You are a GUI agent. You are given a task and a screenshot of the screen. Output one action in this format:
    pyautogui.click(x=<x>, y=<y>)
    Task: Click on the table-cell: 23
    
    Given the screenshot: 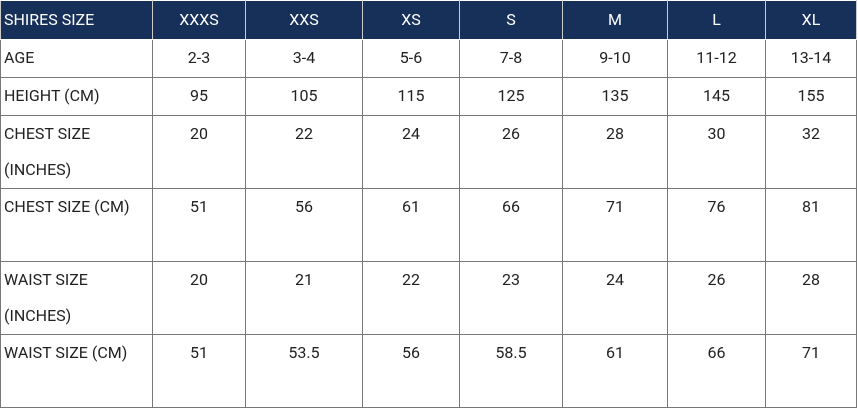 What is the action you would take?
    pyautogui.click(x=511, y=298)
    